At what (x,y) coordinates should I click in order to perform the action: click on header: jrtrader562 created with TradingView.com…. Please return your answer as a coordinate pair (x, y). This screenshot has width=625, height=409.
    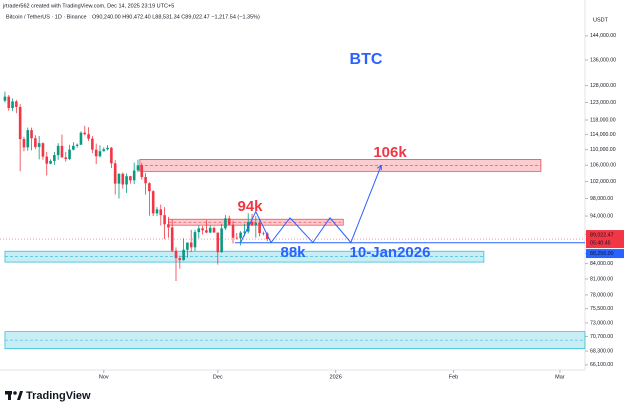
    Looking at the image, I should click on (88, 6).